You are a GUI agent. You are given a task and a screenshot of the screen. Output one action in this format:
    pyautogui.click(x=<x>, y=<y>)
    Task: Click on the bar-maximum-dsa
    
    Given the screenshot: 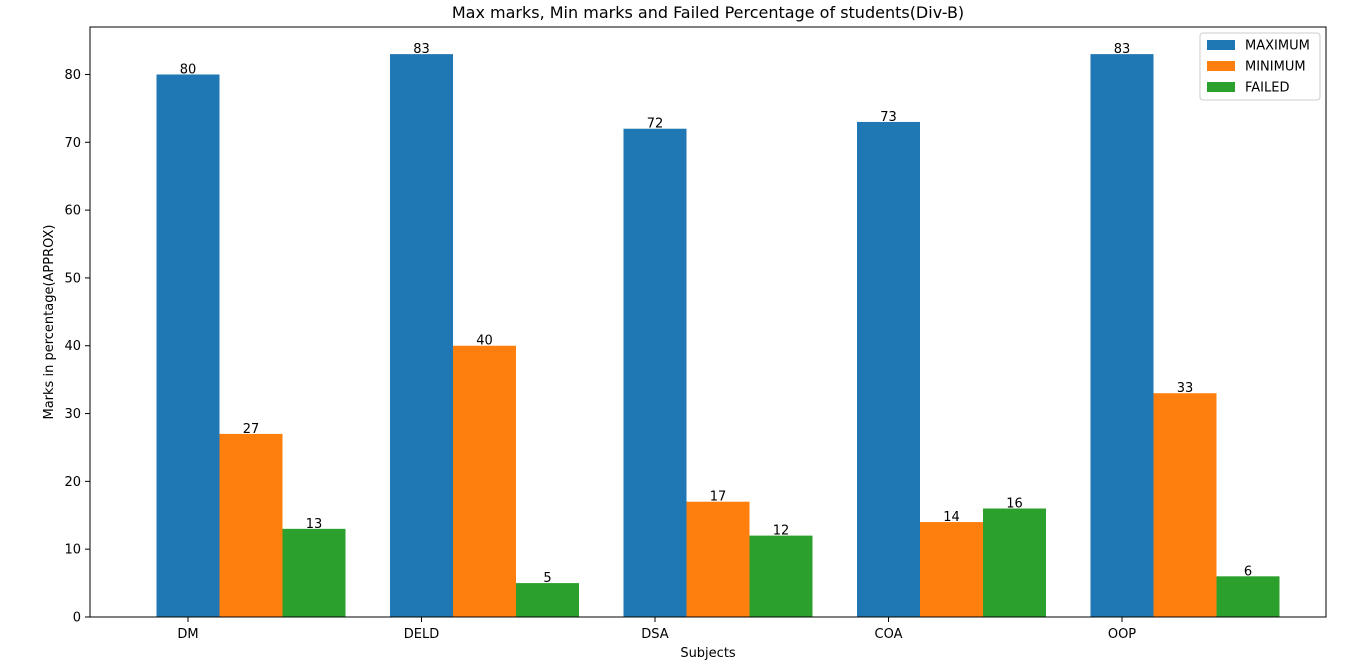 What is the action you would take?
    pyautogui.click(x=655, y=373)
    